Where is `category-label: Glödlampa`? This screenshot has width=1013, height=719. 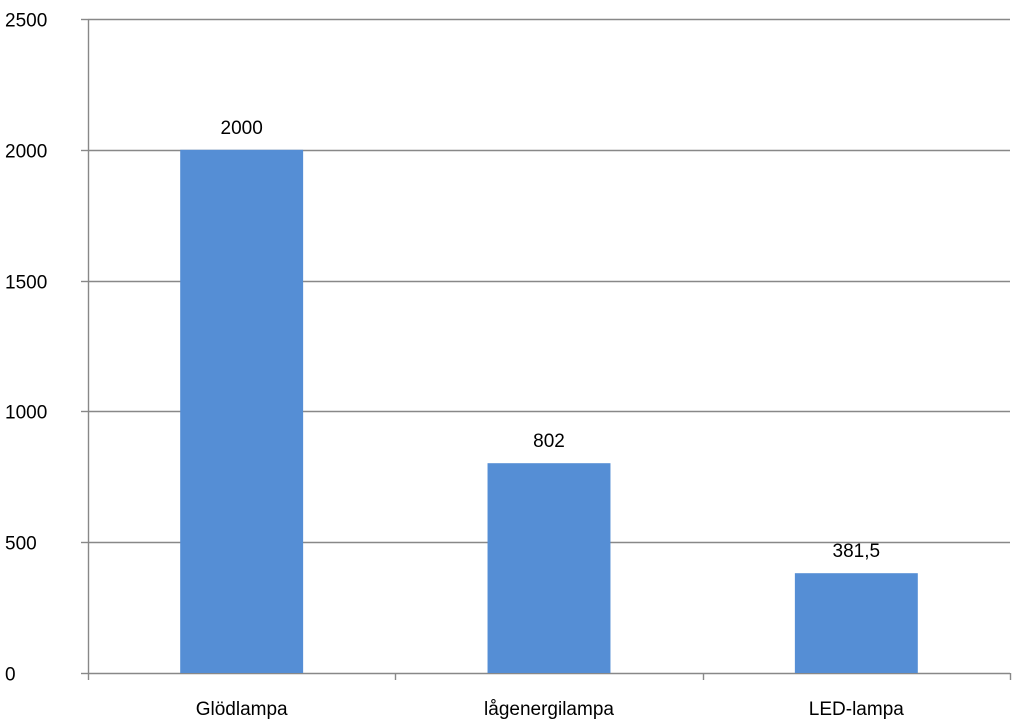
category-label: Glödlampa is located at coordinates (242, 709).